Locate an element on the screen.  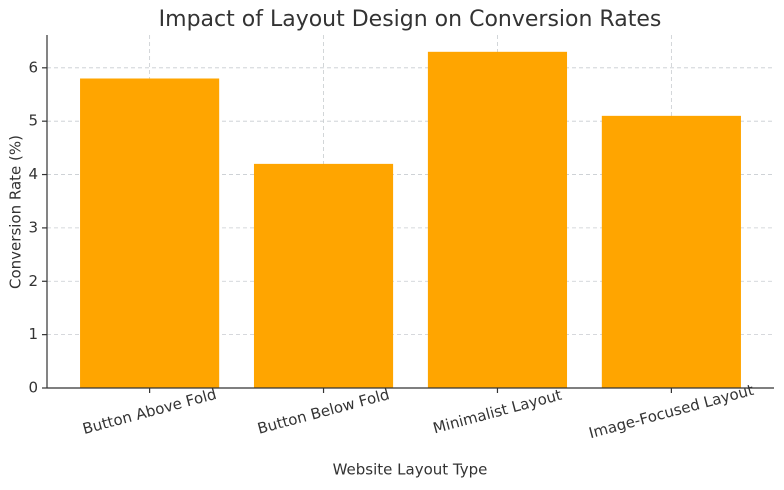
x-axis-label: Website Layout Type is located at coordinates (410, 470).